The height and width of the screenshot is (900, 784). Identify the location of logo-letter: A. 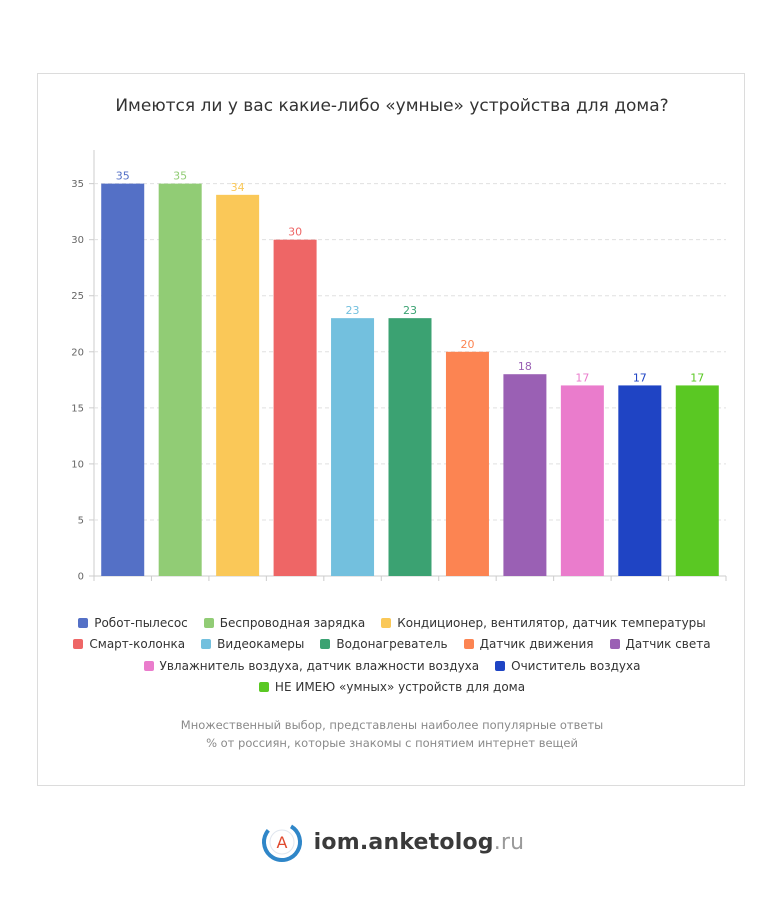
(281, 842).